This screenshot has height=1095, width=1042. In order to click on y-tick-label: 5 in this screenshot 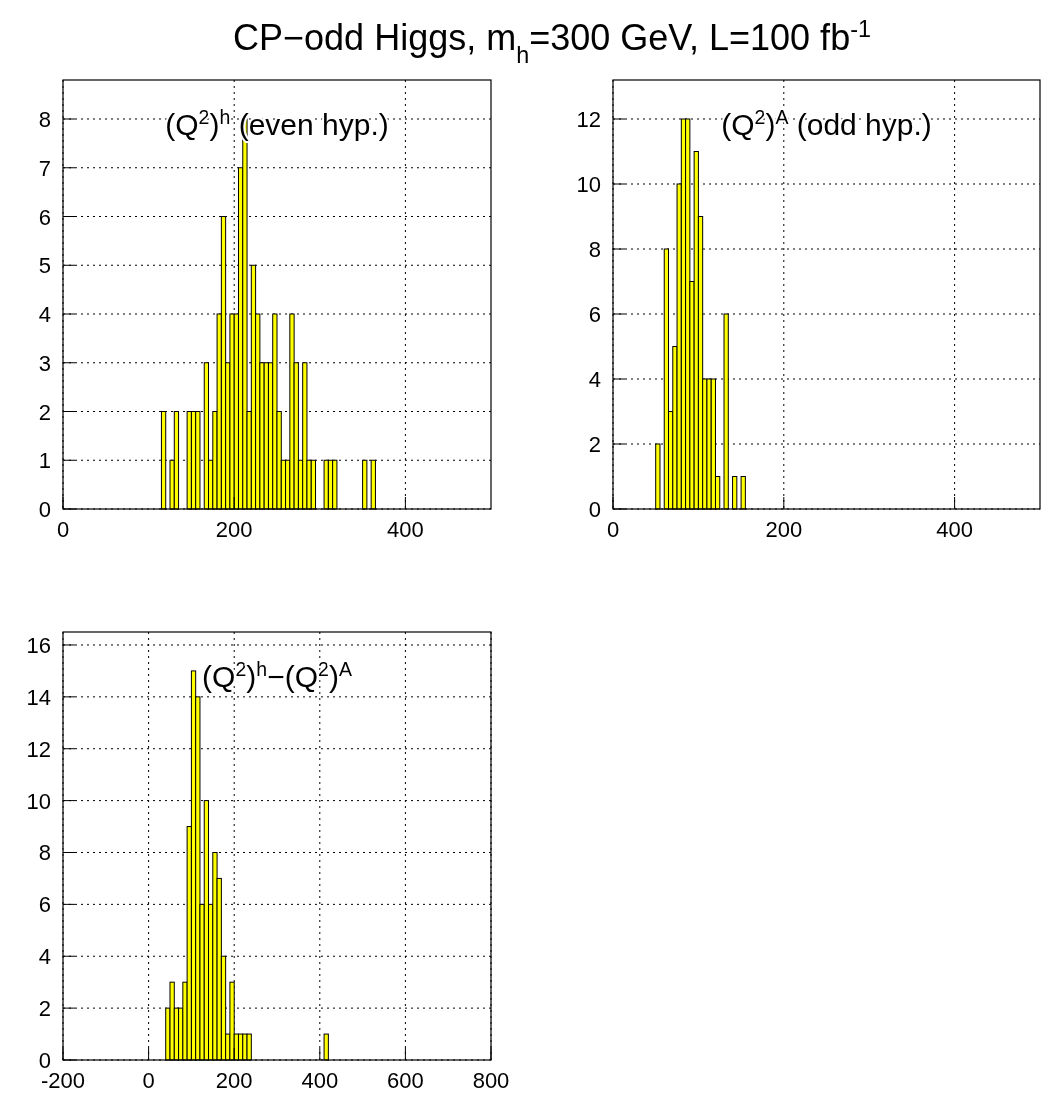, I will do `click(44, 266)`.